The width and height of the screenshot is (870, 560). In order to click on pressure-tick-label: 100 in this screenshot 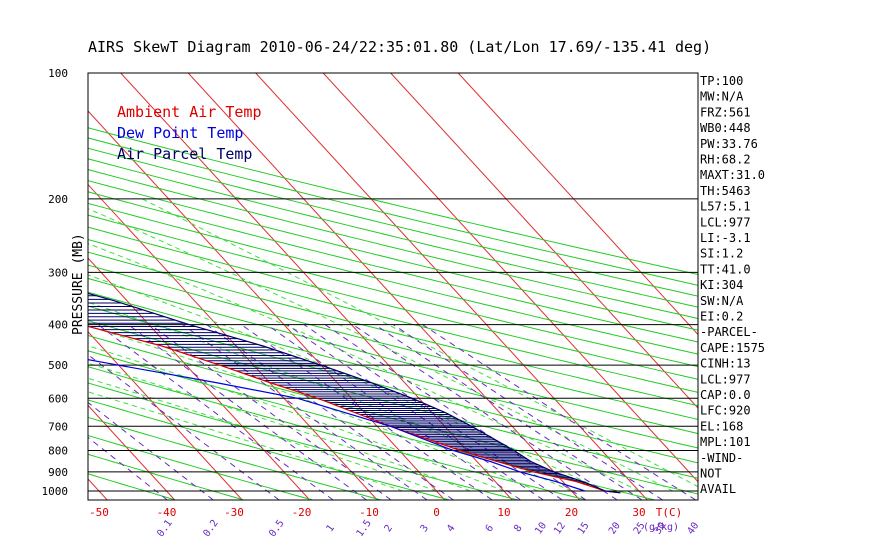, I will do `click(58, 73)`.